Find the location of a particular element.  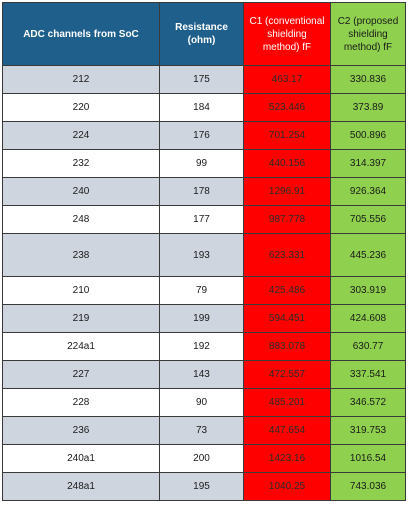

c2-value-cell: 330.836 is located at coordinates (368, 79).